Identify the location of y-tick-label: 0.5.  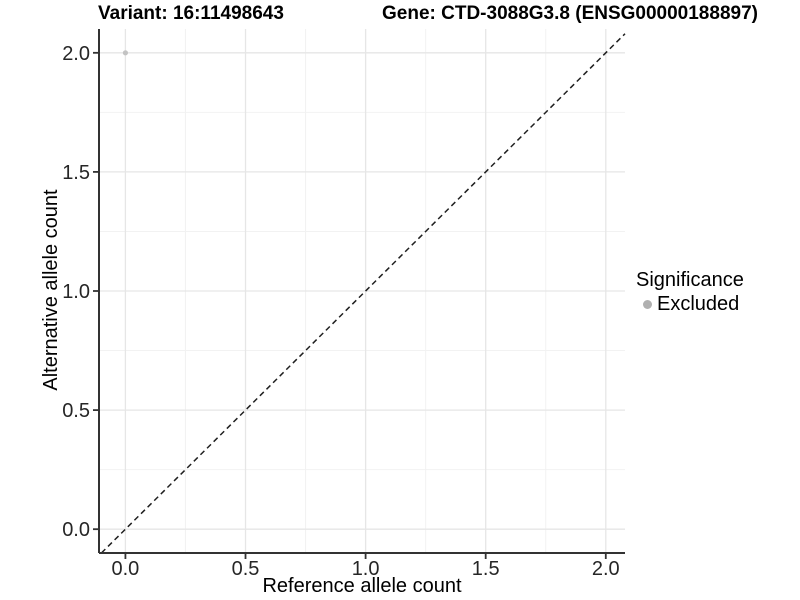
(76, 411).